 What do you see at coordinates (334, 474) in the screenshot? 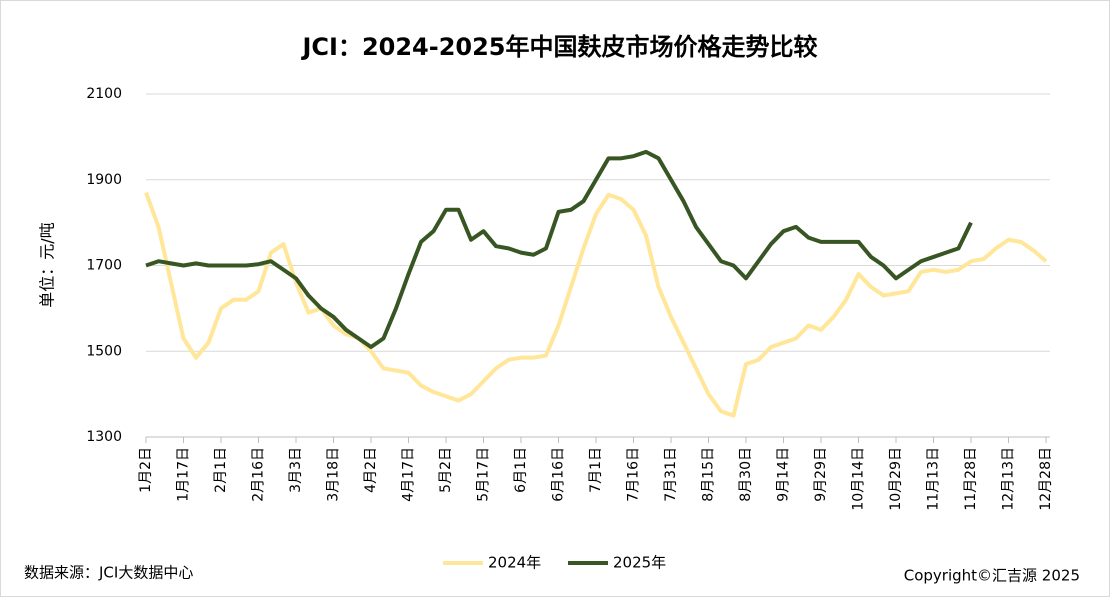
I see `x-tick-label: 3月18日` at bounding box center [334, 474].